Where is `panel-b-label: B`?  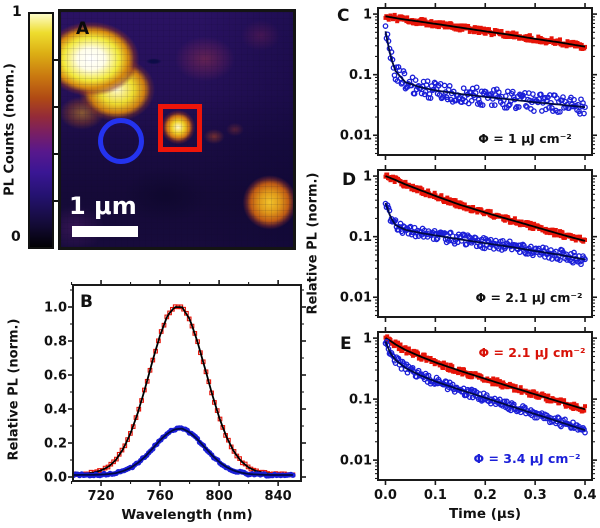
panel-b-label: B is located at coordinates (86, 302).